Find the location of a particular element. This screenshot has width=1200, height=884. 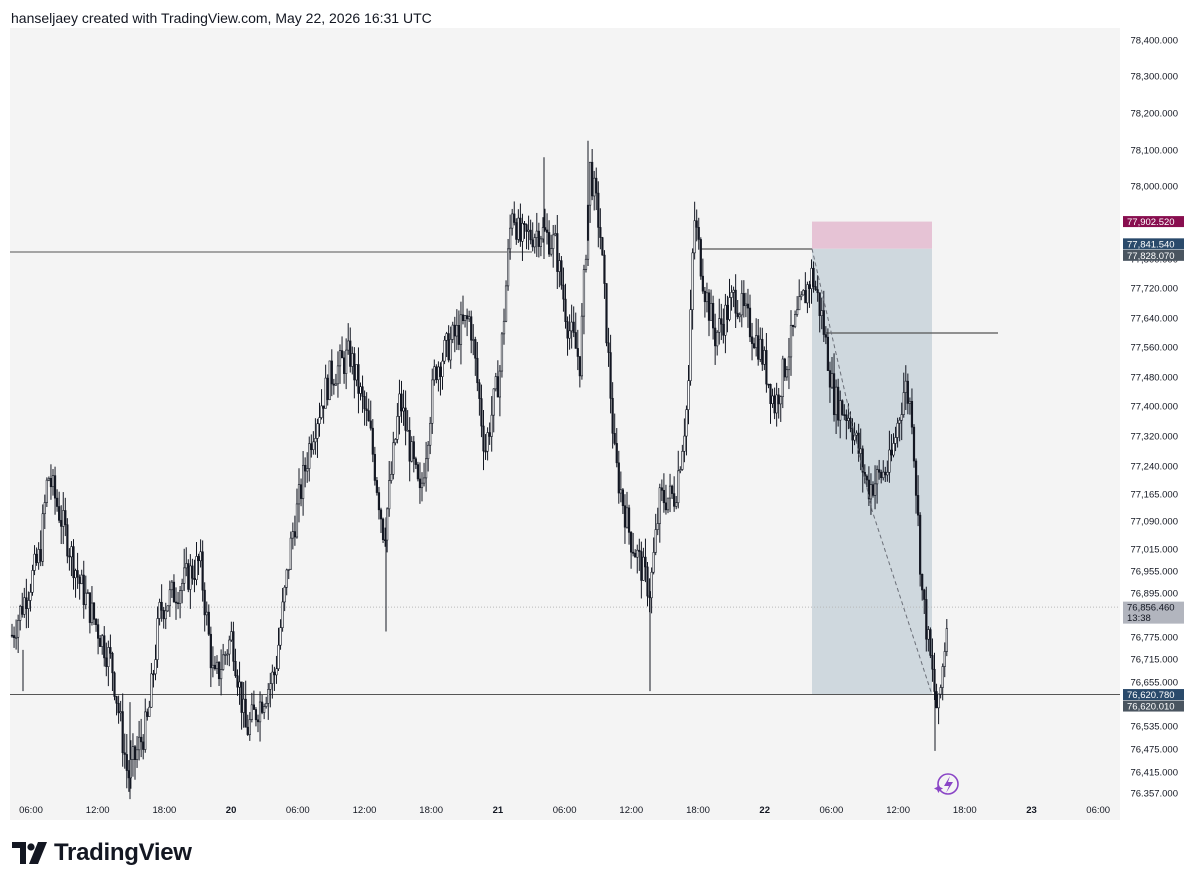

tradingview-logo: TradingView is located at coordinates (102, 853).